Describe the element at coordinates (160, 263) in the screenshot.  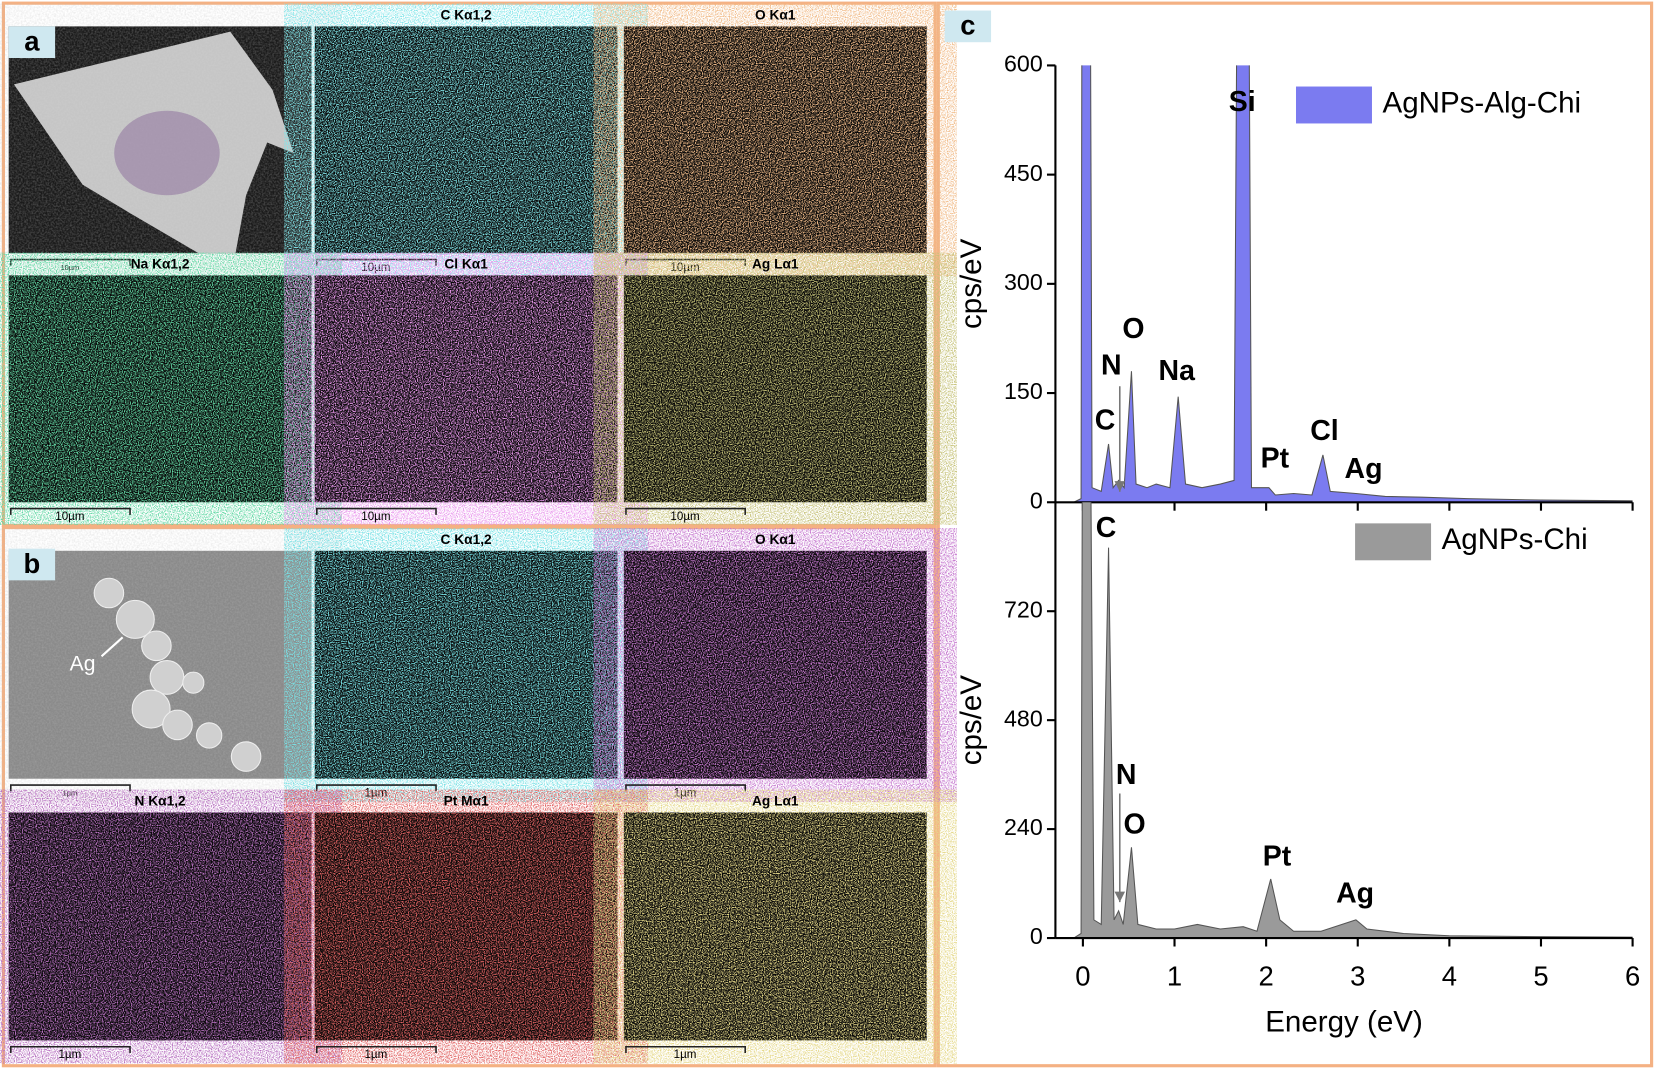
I see `map-title: Na Kα1,2` at that location.